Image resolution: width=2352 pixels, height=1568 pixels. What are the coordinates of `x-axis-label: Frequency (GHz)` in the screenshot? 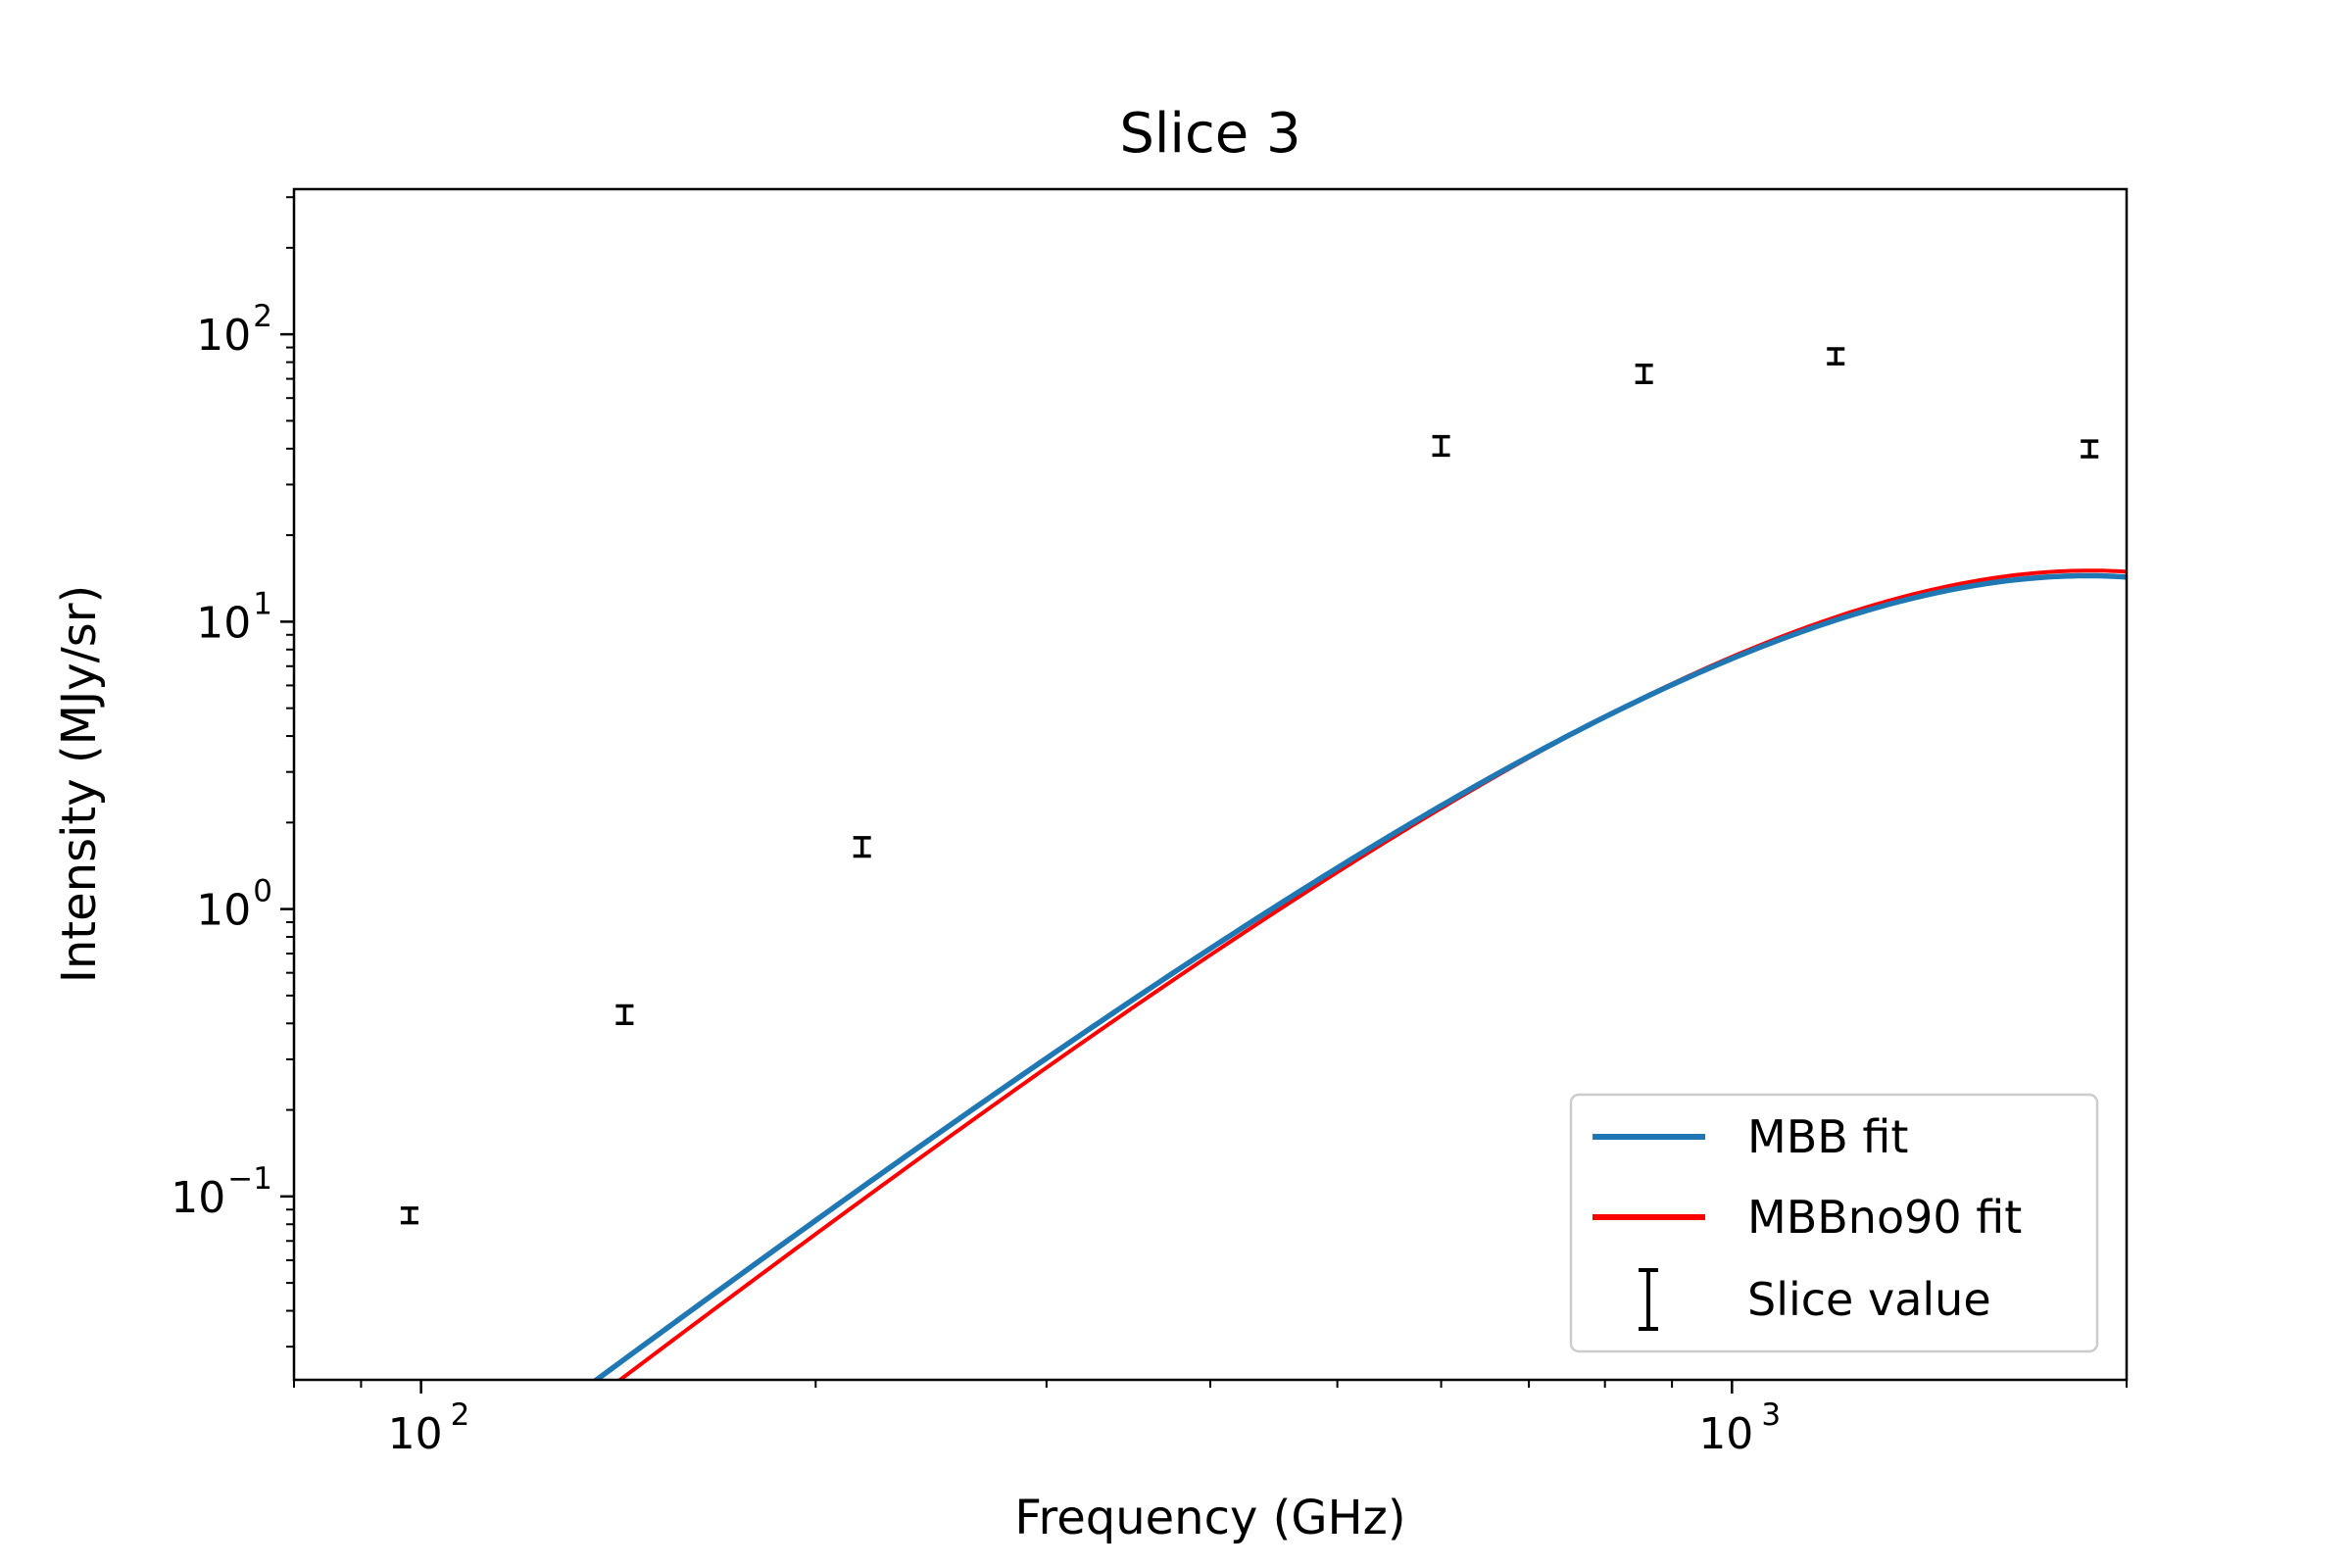 It's located at (1209, 1518).